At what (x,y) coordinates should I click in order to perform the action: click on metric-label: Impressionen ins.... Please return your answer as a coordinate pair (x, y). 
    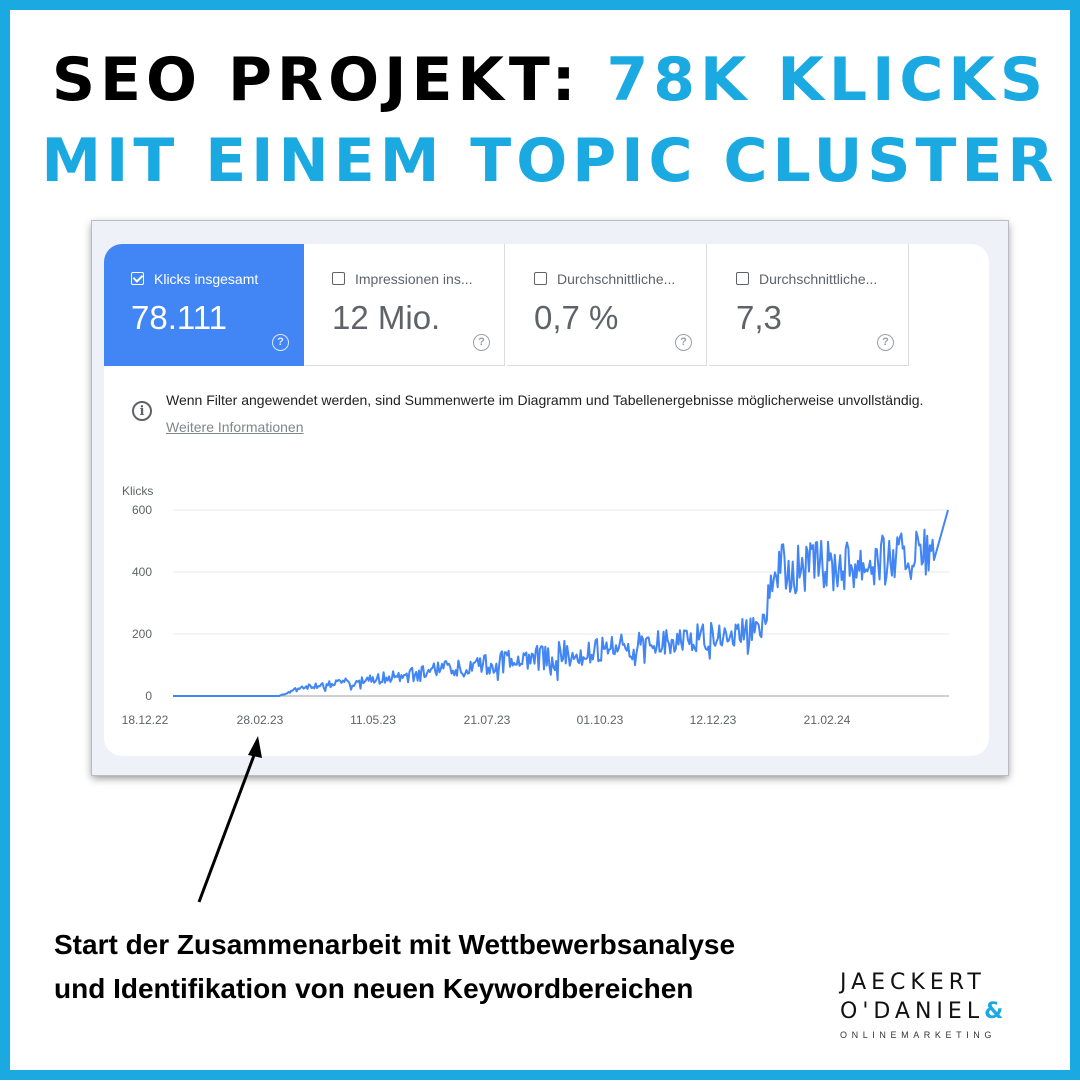
    Looking at the image, I should click on (414, 279).